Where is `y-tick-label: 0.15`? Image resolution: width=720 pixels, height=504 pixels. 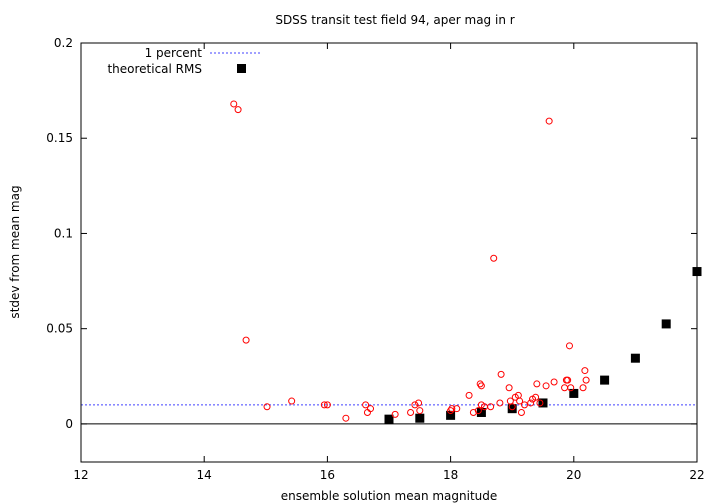 y-tick-label: 0.15 is located at coordinates (59, 138).